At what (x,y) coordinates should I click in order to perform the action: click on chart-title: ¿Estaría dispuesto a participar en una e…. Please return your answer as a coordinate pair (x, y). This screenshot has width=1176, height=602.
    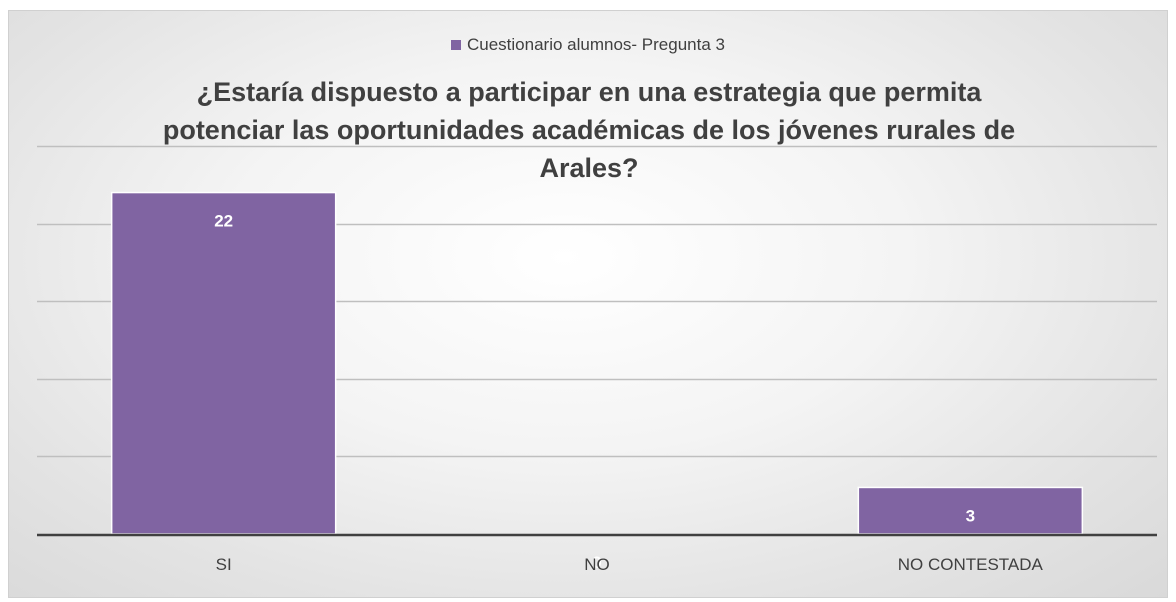
    Looking at the image, I should click on (589, 130).